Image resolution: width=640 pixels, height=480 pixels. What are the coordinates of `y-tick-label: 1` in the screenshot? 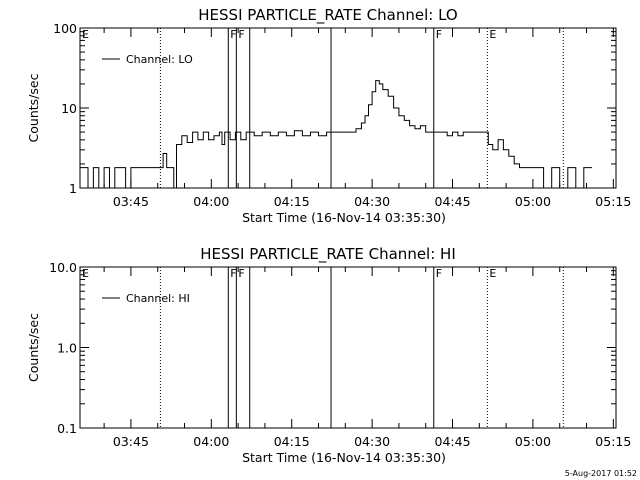 It's located at (73, 188).